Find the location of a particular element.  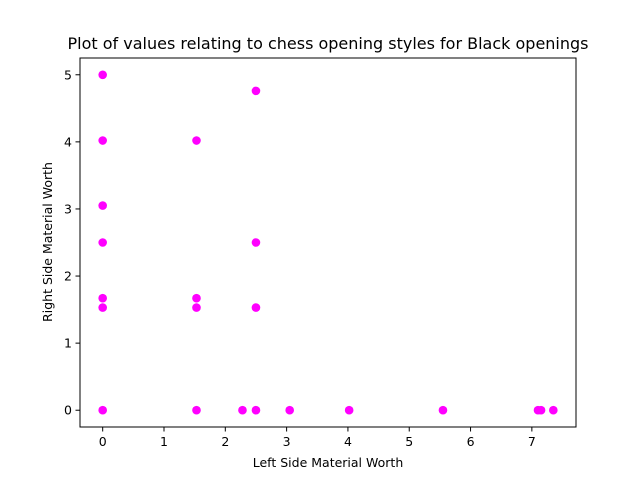

x-axis-ticks: 0 1 2 3 4 5 6 7 is located at coordinates (317, 438).